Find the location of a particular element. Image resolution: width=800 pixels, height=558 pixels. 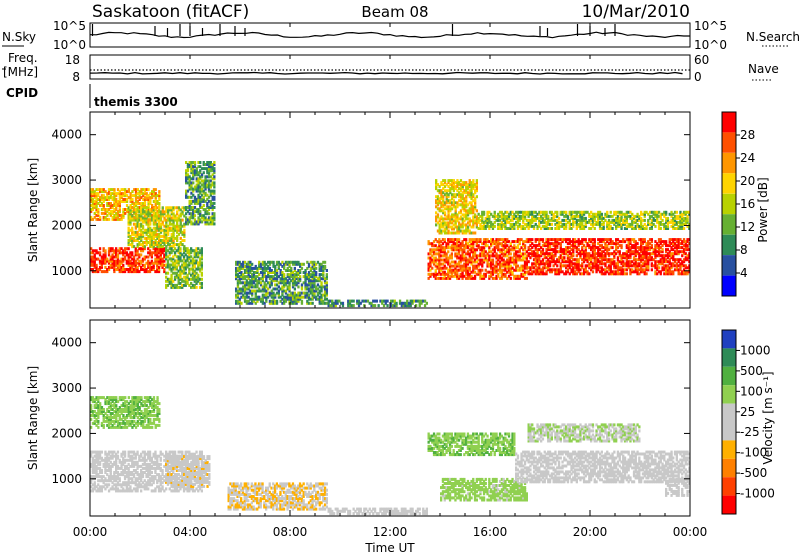

beam-title: Beam 08 is located at coordinates (394, 12).